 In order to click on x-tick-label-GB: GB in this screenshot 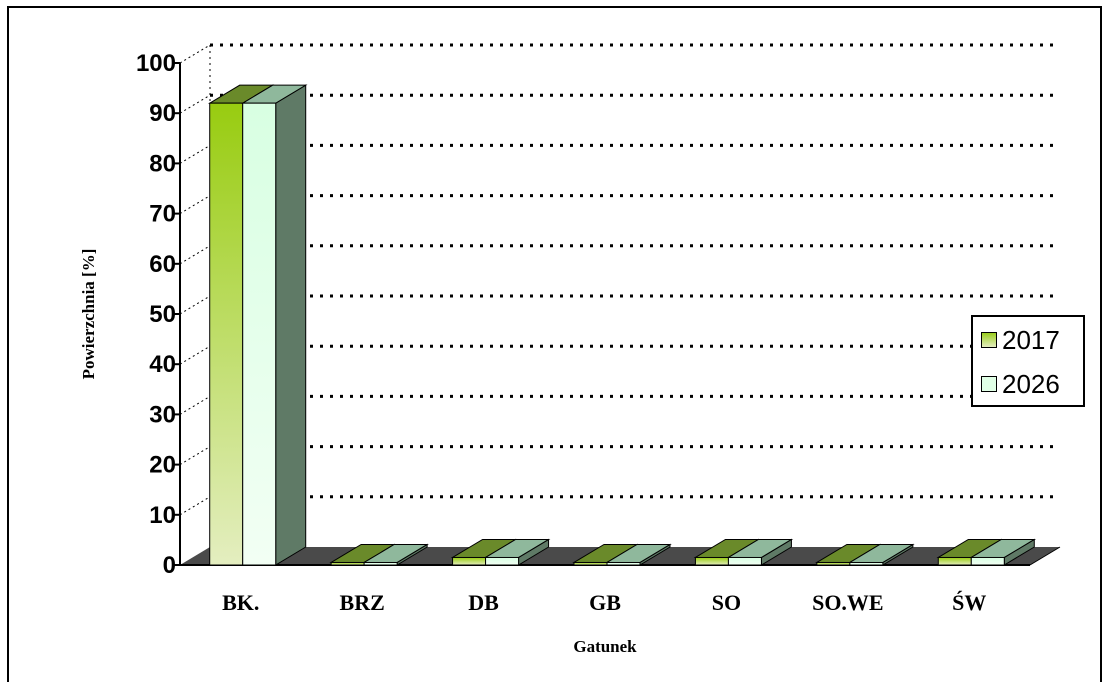, I will do `click(605, 602)`.